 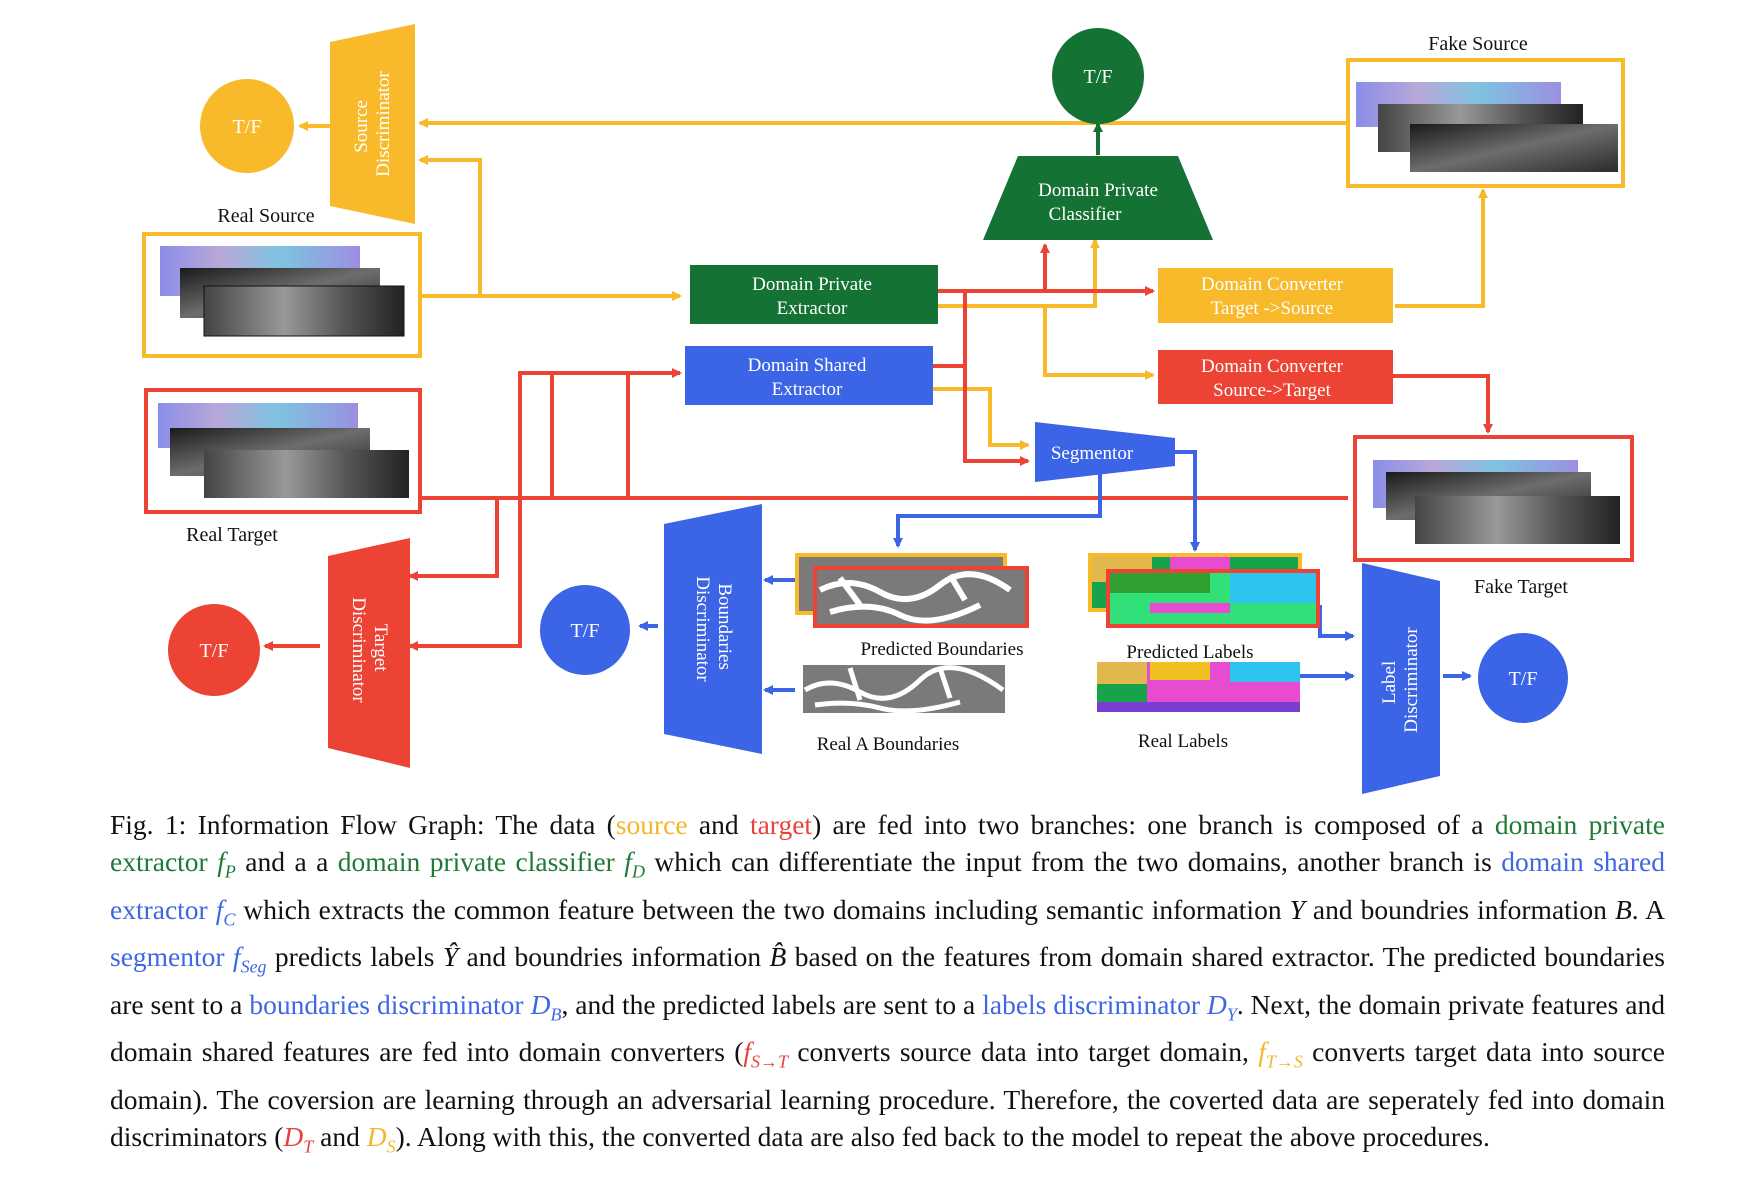 I want to click on real-source-images, so click(x=282, y=295).